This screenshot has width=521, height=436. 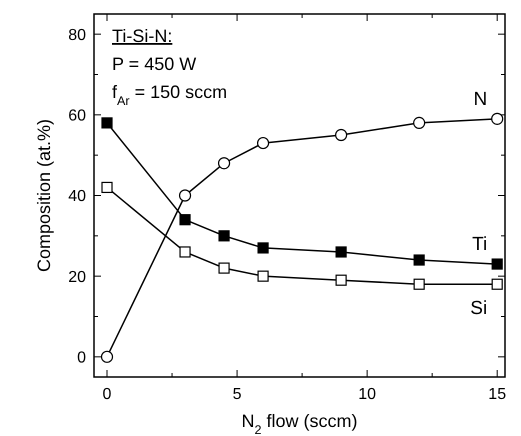 What do you see at coordinates (480, 245) in the screenshot?
I see `legend-label: Ti` at bounding box center [480, 245].